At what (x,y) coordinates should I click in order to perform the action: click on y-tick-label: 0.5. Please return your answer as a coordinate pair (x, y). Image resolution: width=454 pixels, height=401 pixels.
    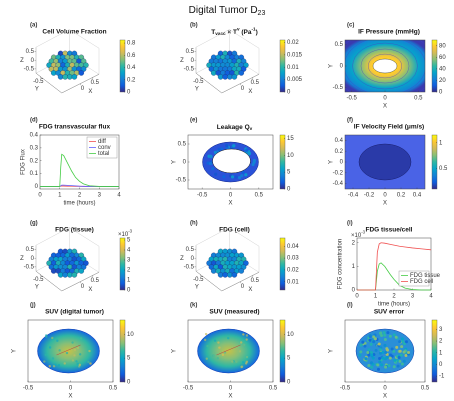
    Looking at the image, I should click on (339, 45).